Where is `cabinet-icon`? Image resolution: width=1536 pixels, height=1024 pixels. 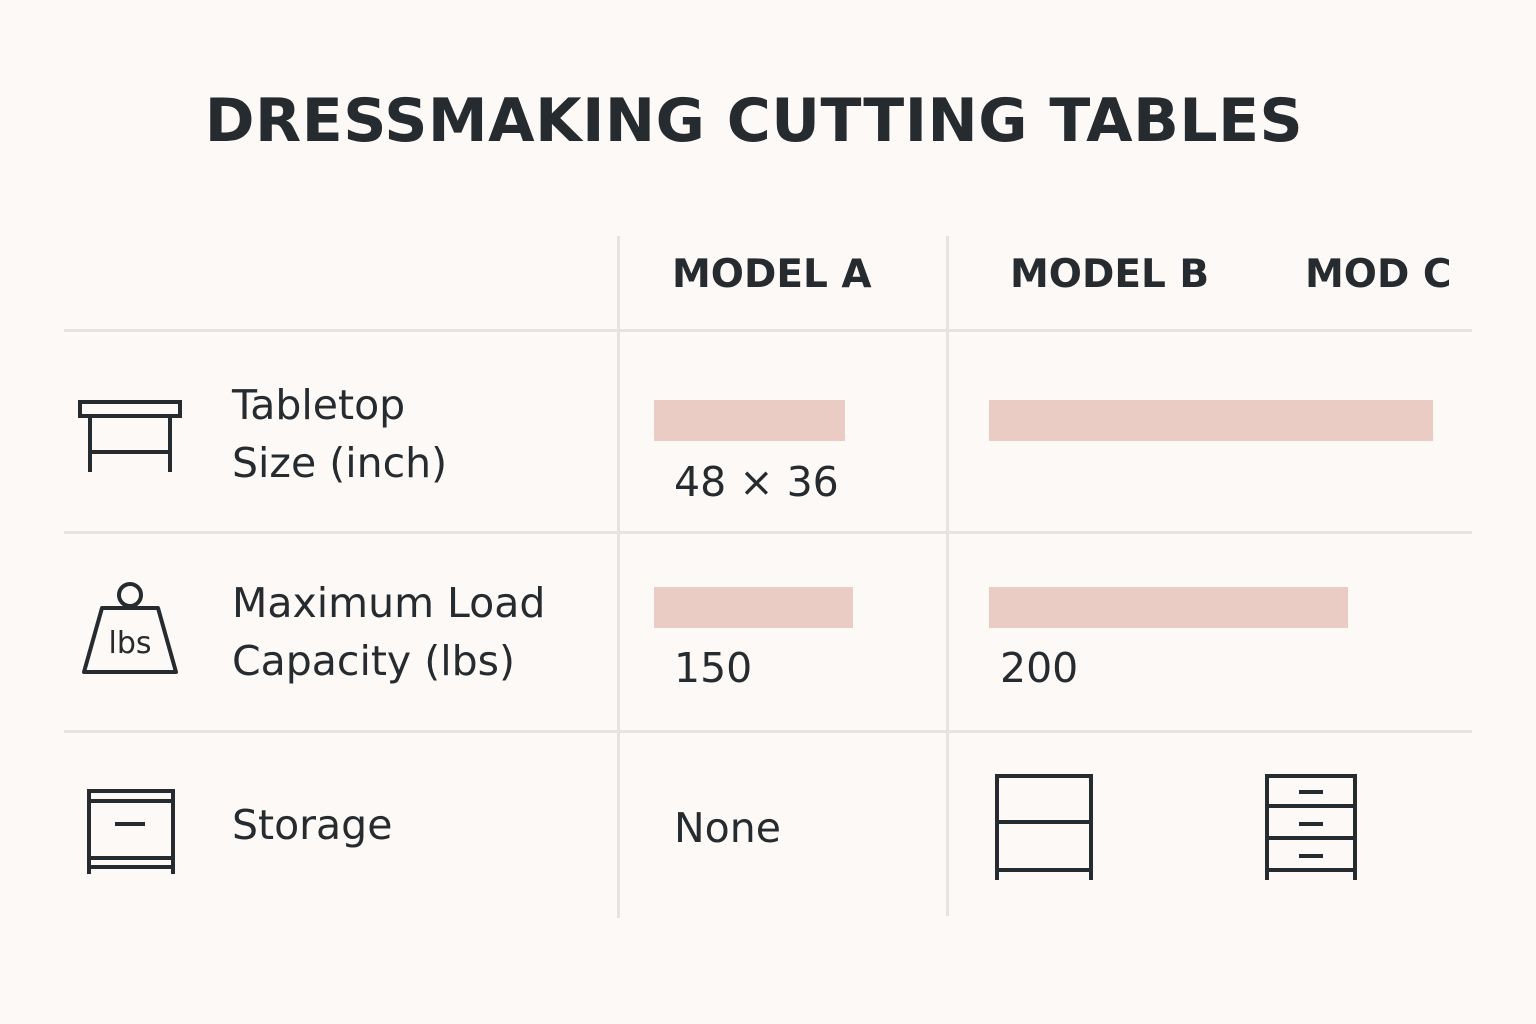
cabinet-icon is located at coordinates (131, 831).